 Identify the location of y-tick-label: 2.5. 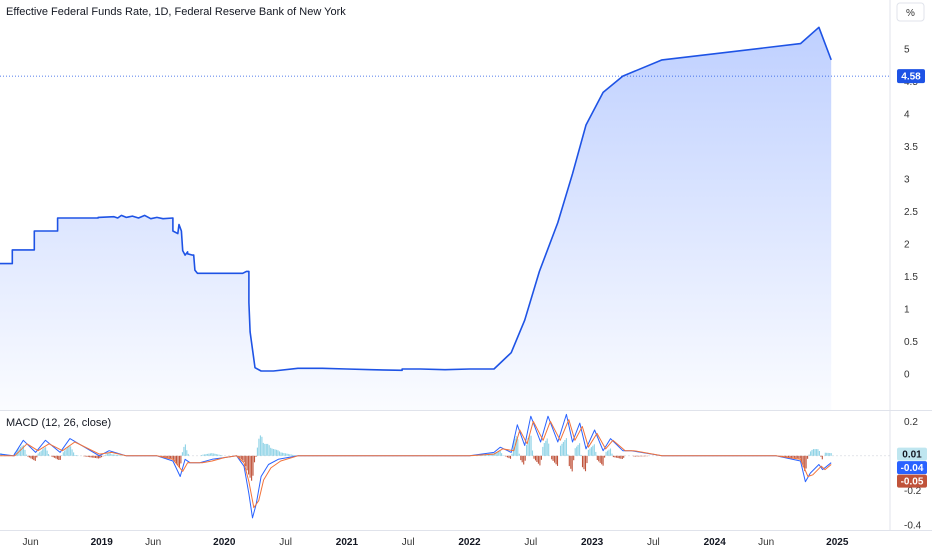
(911, 212).